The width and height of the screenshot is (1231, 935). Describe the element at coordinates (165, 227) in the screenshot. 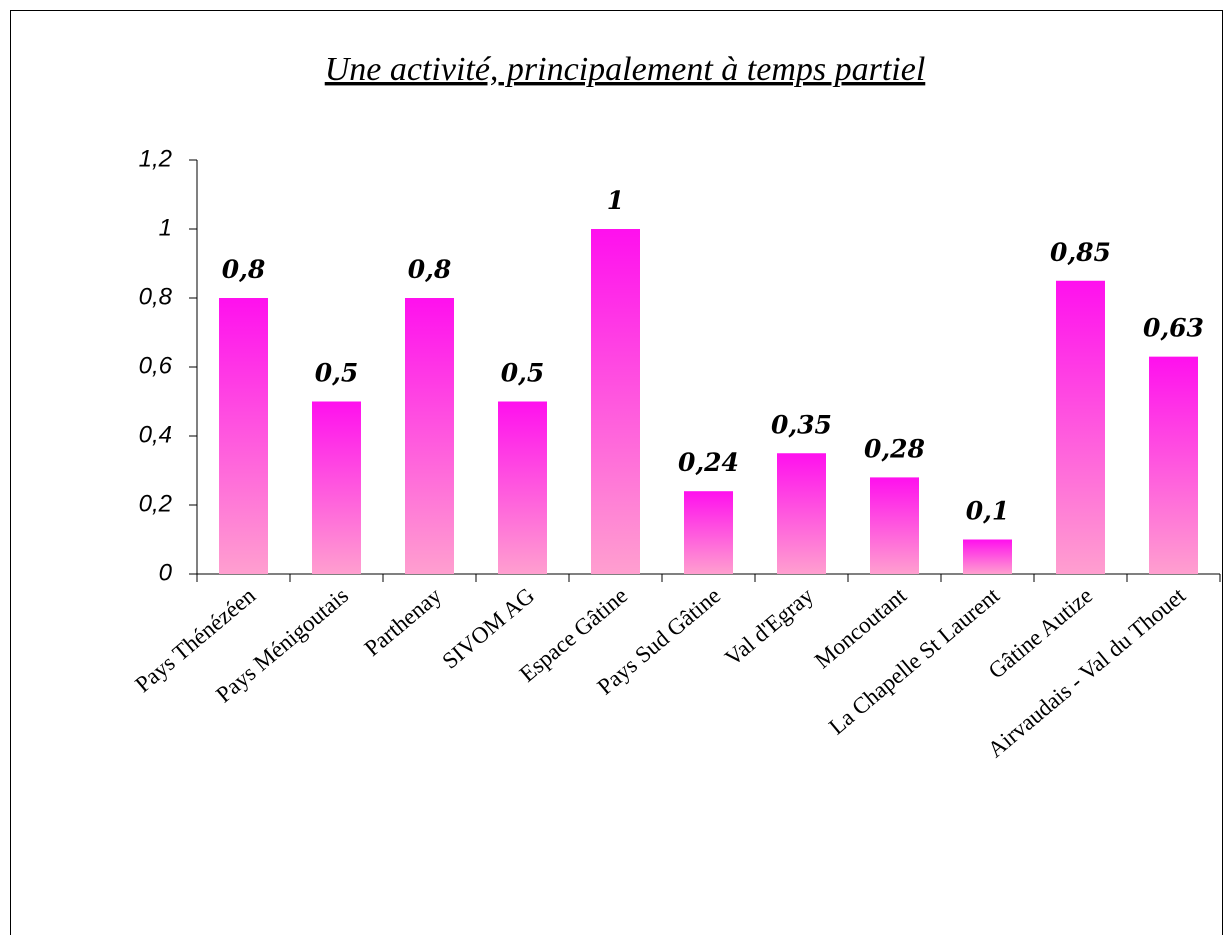

I see `y-tick-label: 1` at that location.